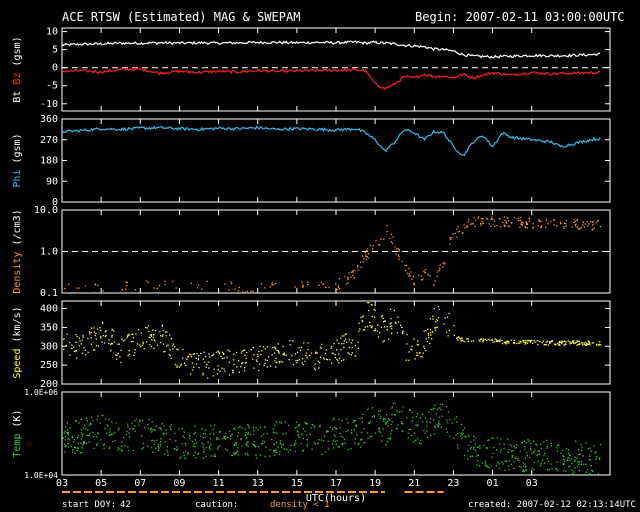  What do you see at coordinates (46, 210) in the screenshot?
I see `ytick-label-density: 10.0` at bounding box center [46, 210].